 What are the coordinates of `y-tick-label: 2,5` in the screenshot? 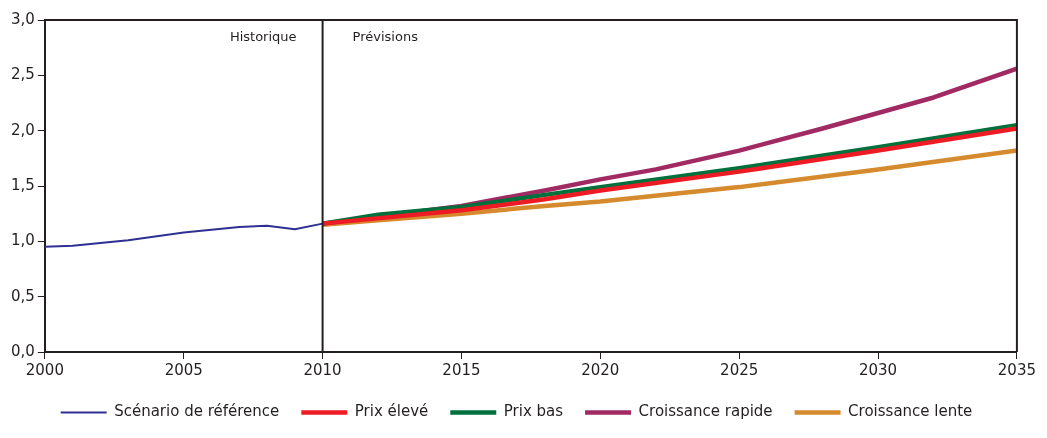 It's located at (23, 74).